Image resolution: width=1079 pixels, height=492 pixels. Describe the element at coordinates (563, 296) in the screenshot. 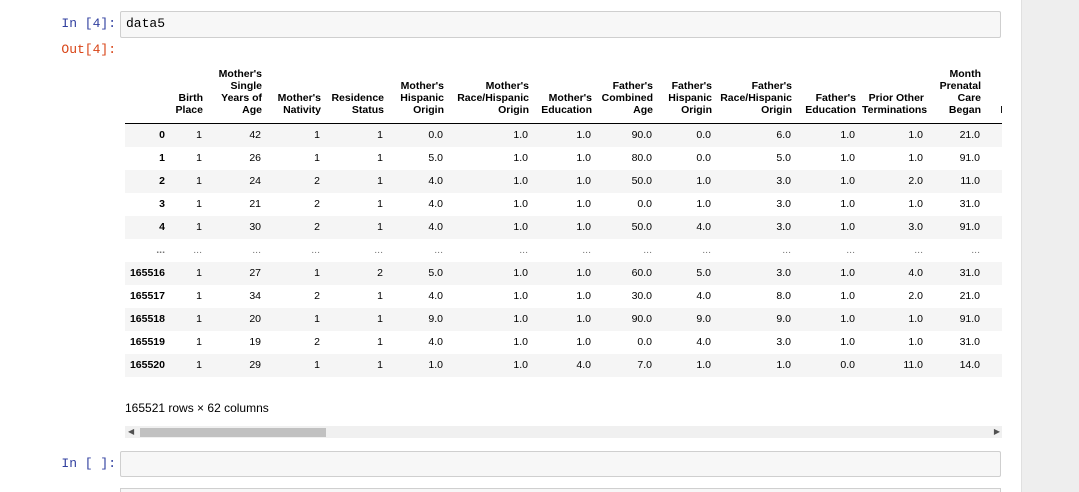

I see `table-row: 165517 1 34 2 1 4.0 1.0 1.0 30.0 4.0 8.0 1.0 2.0 21.0` at that location.